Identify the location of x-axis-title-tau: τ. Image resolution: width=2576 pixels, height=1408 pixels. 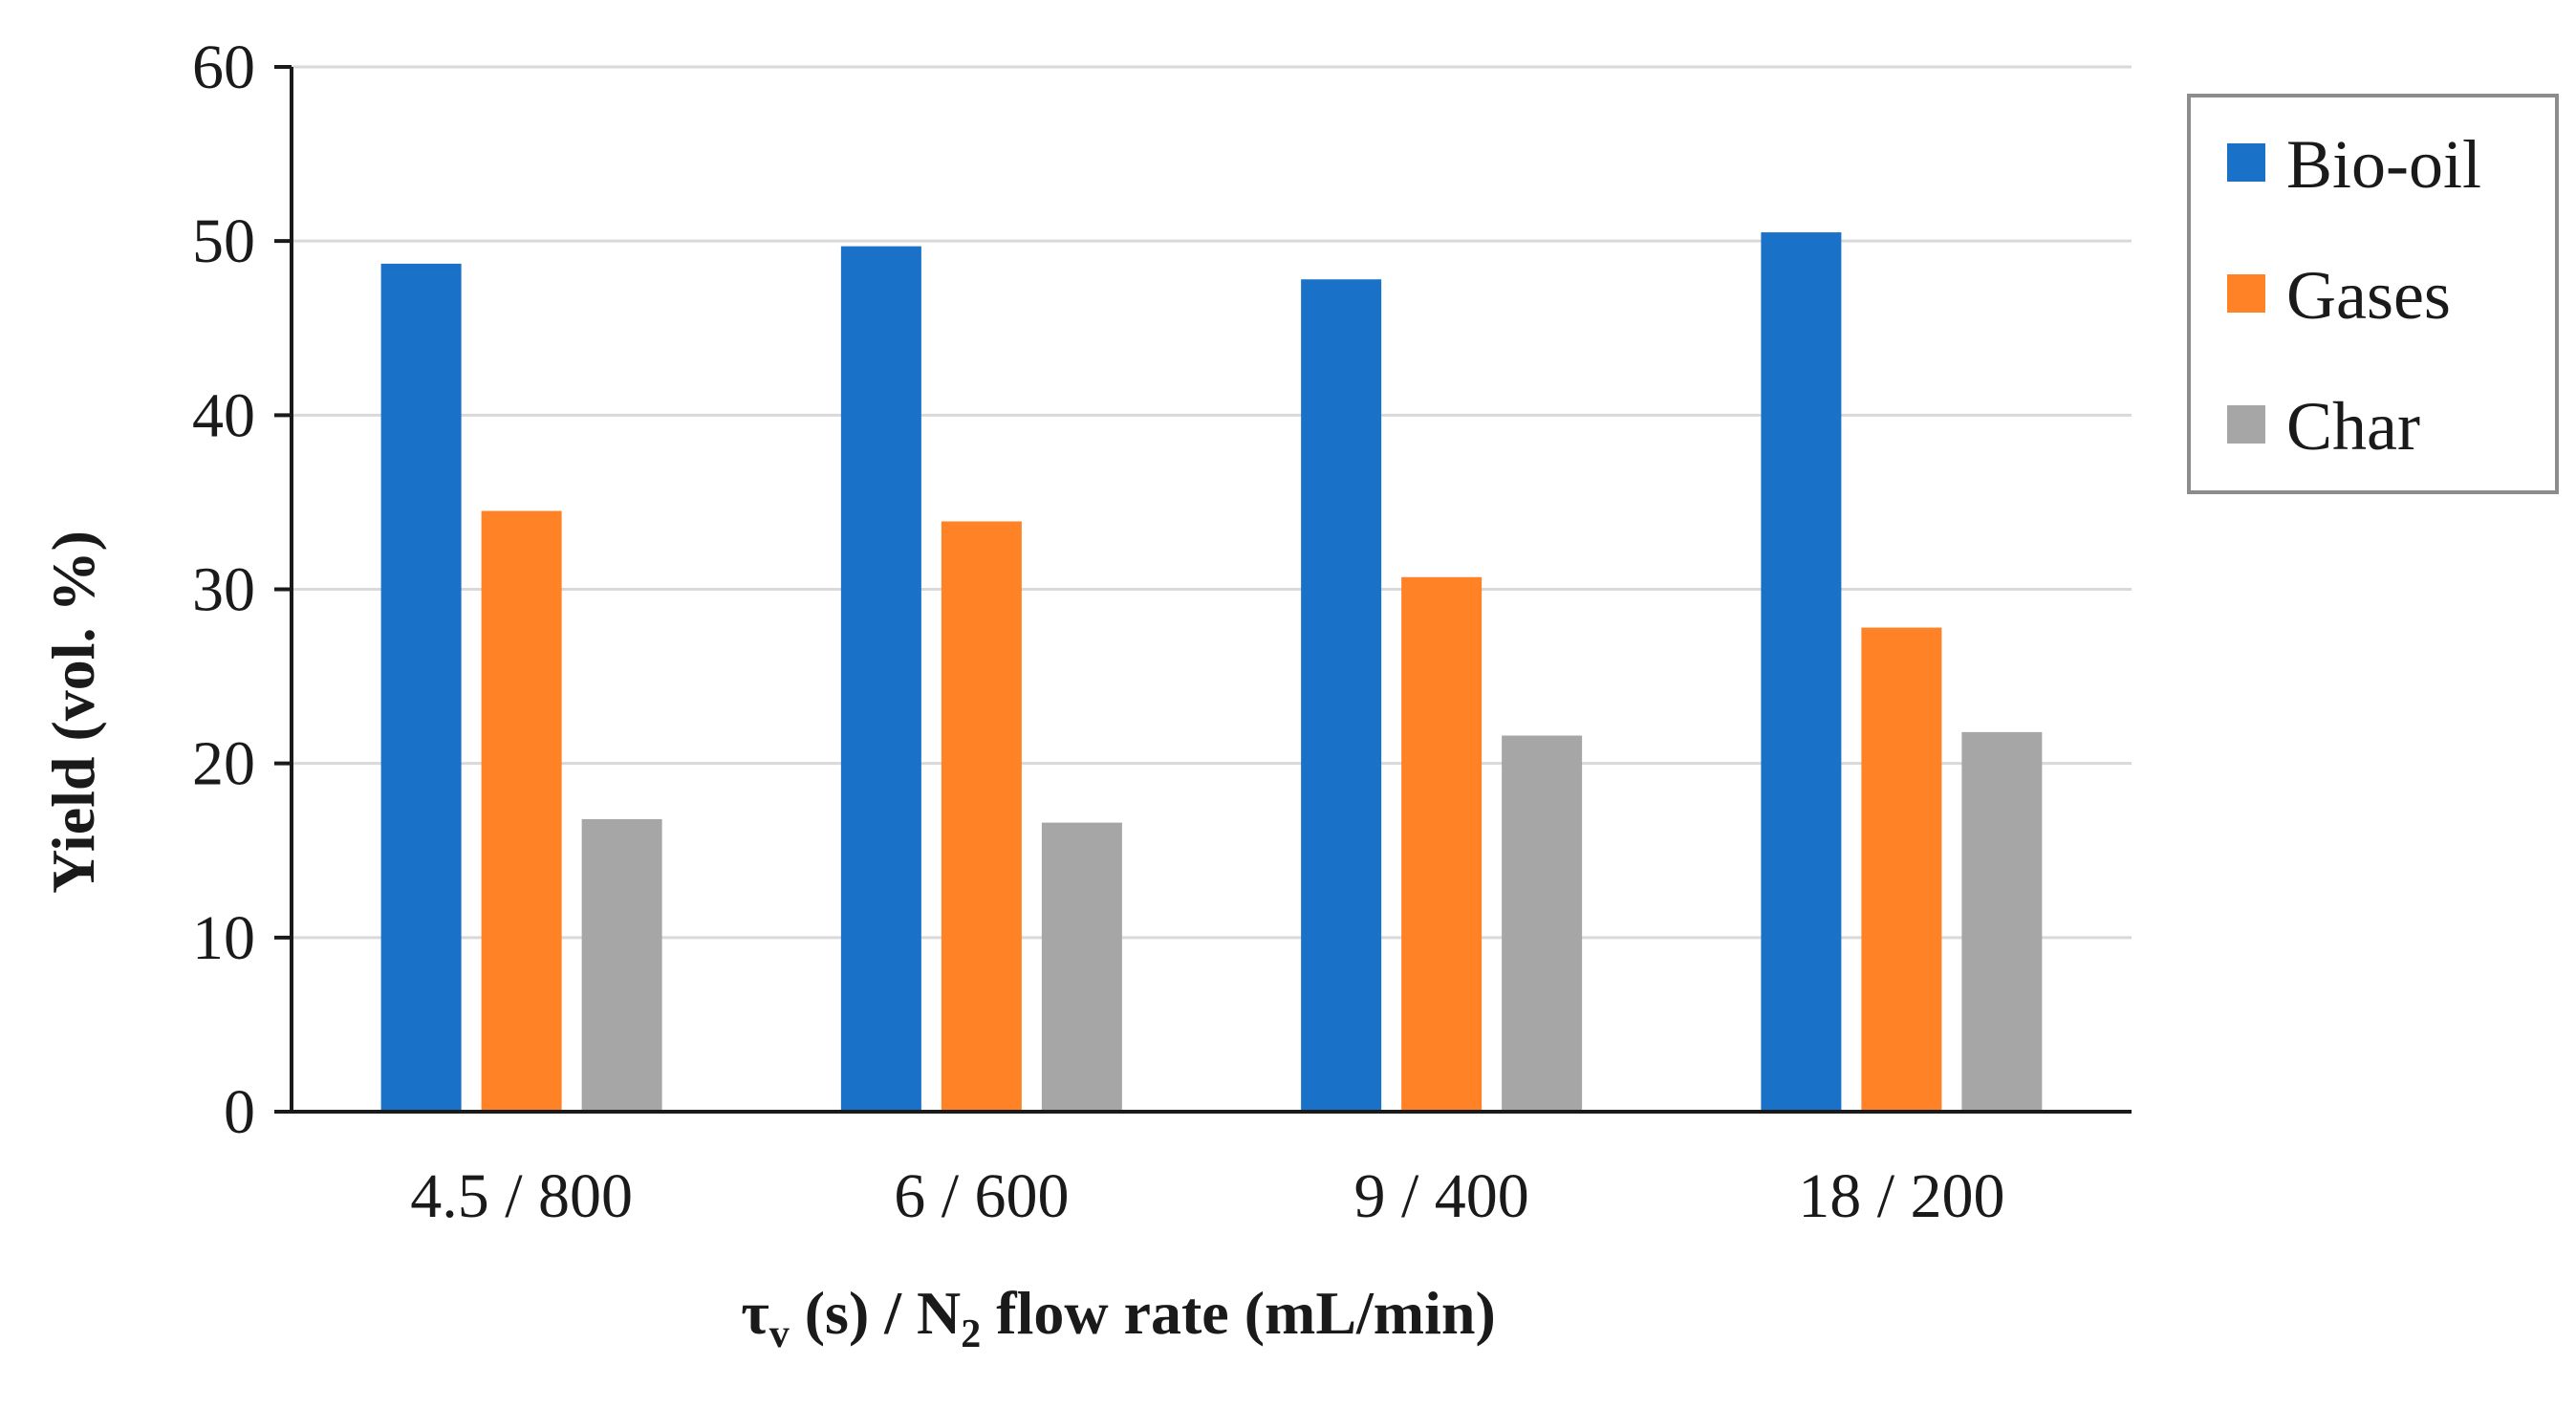
(755, 1313).